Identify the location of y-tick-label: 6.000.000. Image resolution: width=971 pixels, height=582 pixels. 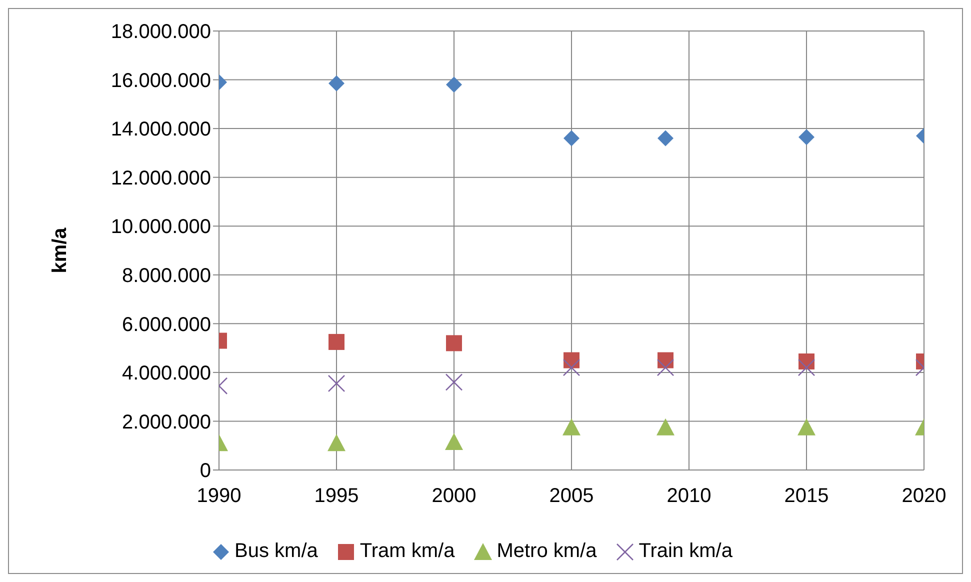
(166, 325).